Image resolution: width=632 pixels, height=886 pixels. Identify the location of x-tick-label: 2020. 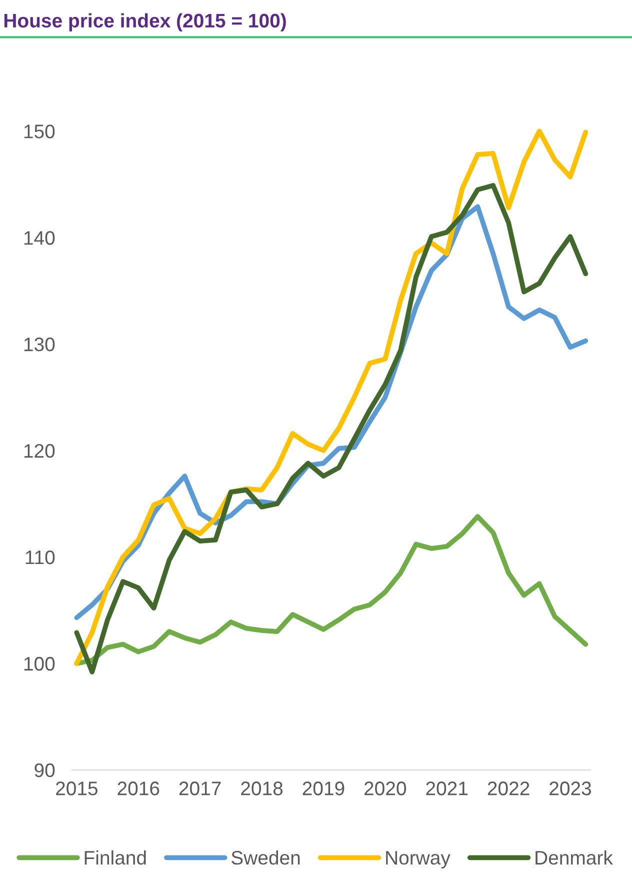
(385, 789).